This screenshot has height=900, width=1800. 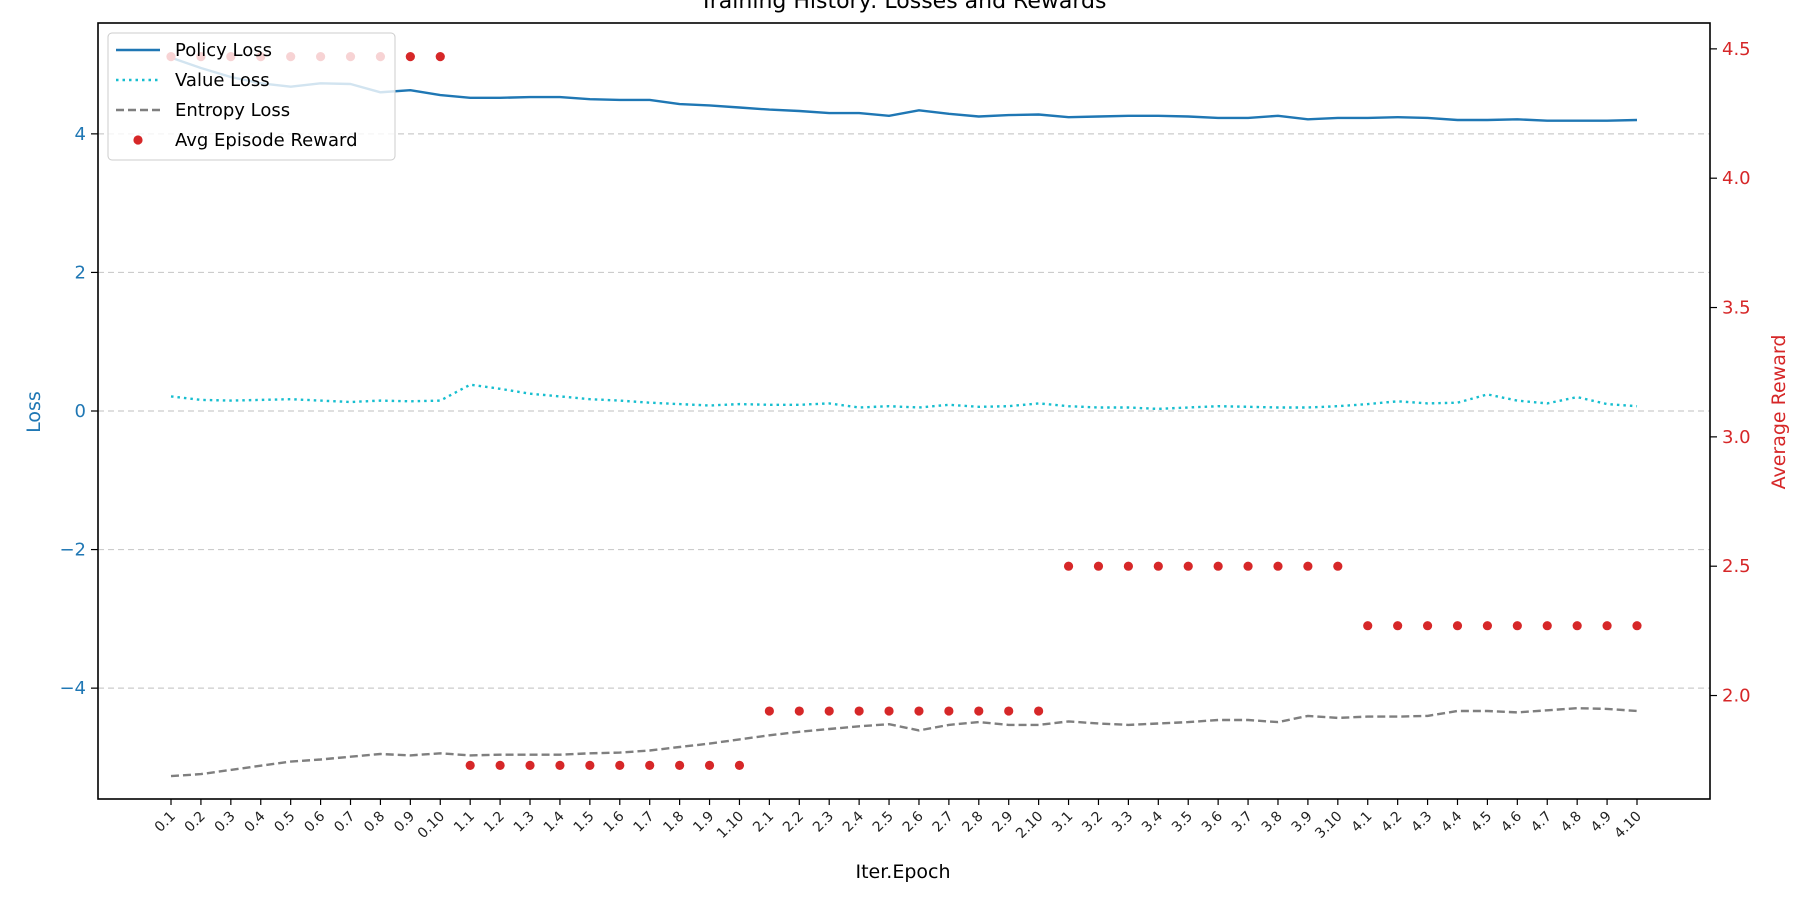 What do you see at coordinates (266, 140) in the screenshot?
I see `legend-label-avg-episode-reward: Avg Episode Reward` at bounding box center [266, 140].